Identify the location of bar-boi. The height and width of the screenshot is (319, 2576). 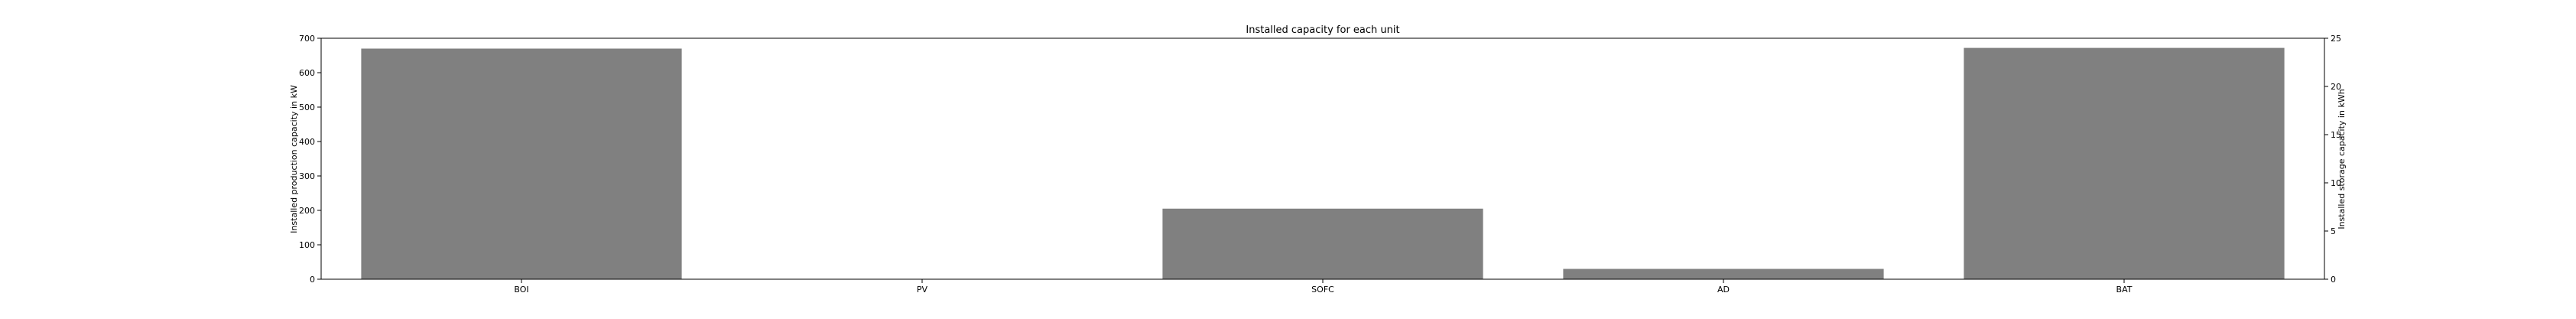
(522, 163).